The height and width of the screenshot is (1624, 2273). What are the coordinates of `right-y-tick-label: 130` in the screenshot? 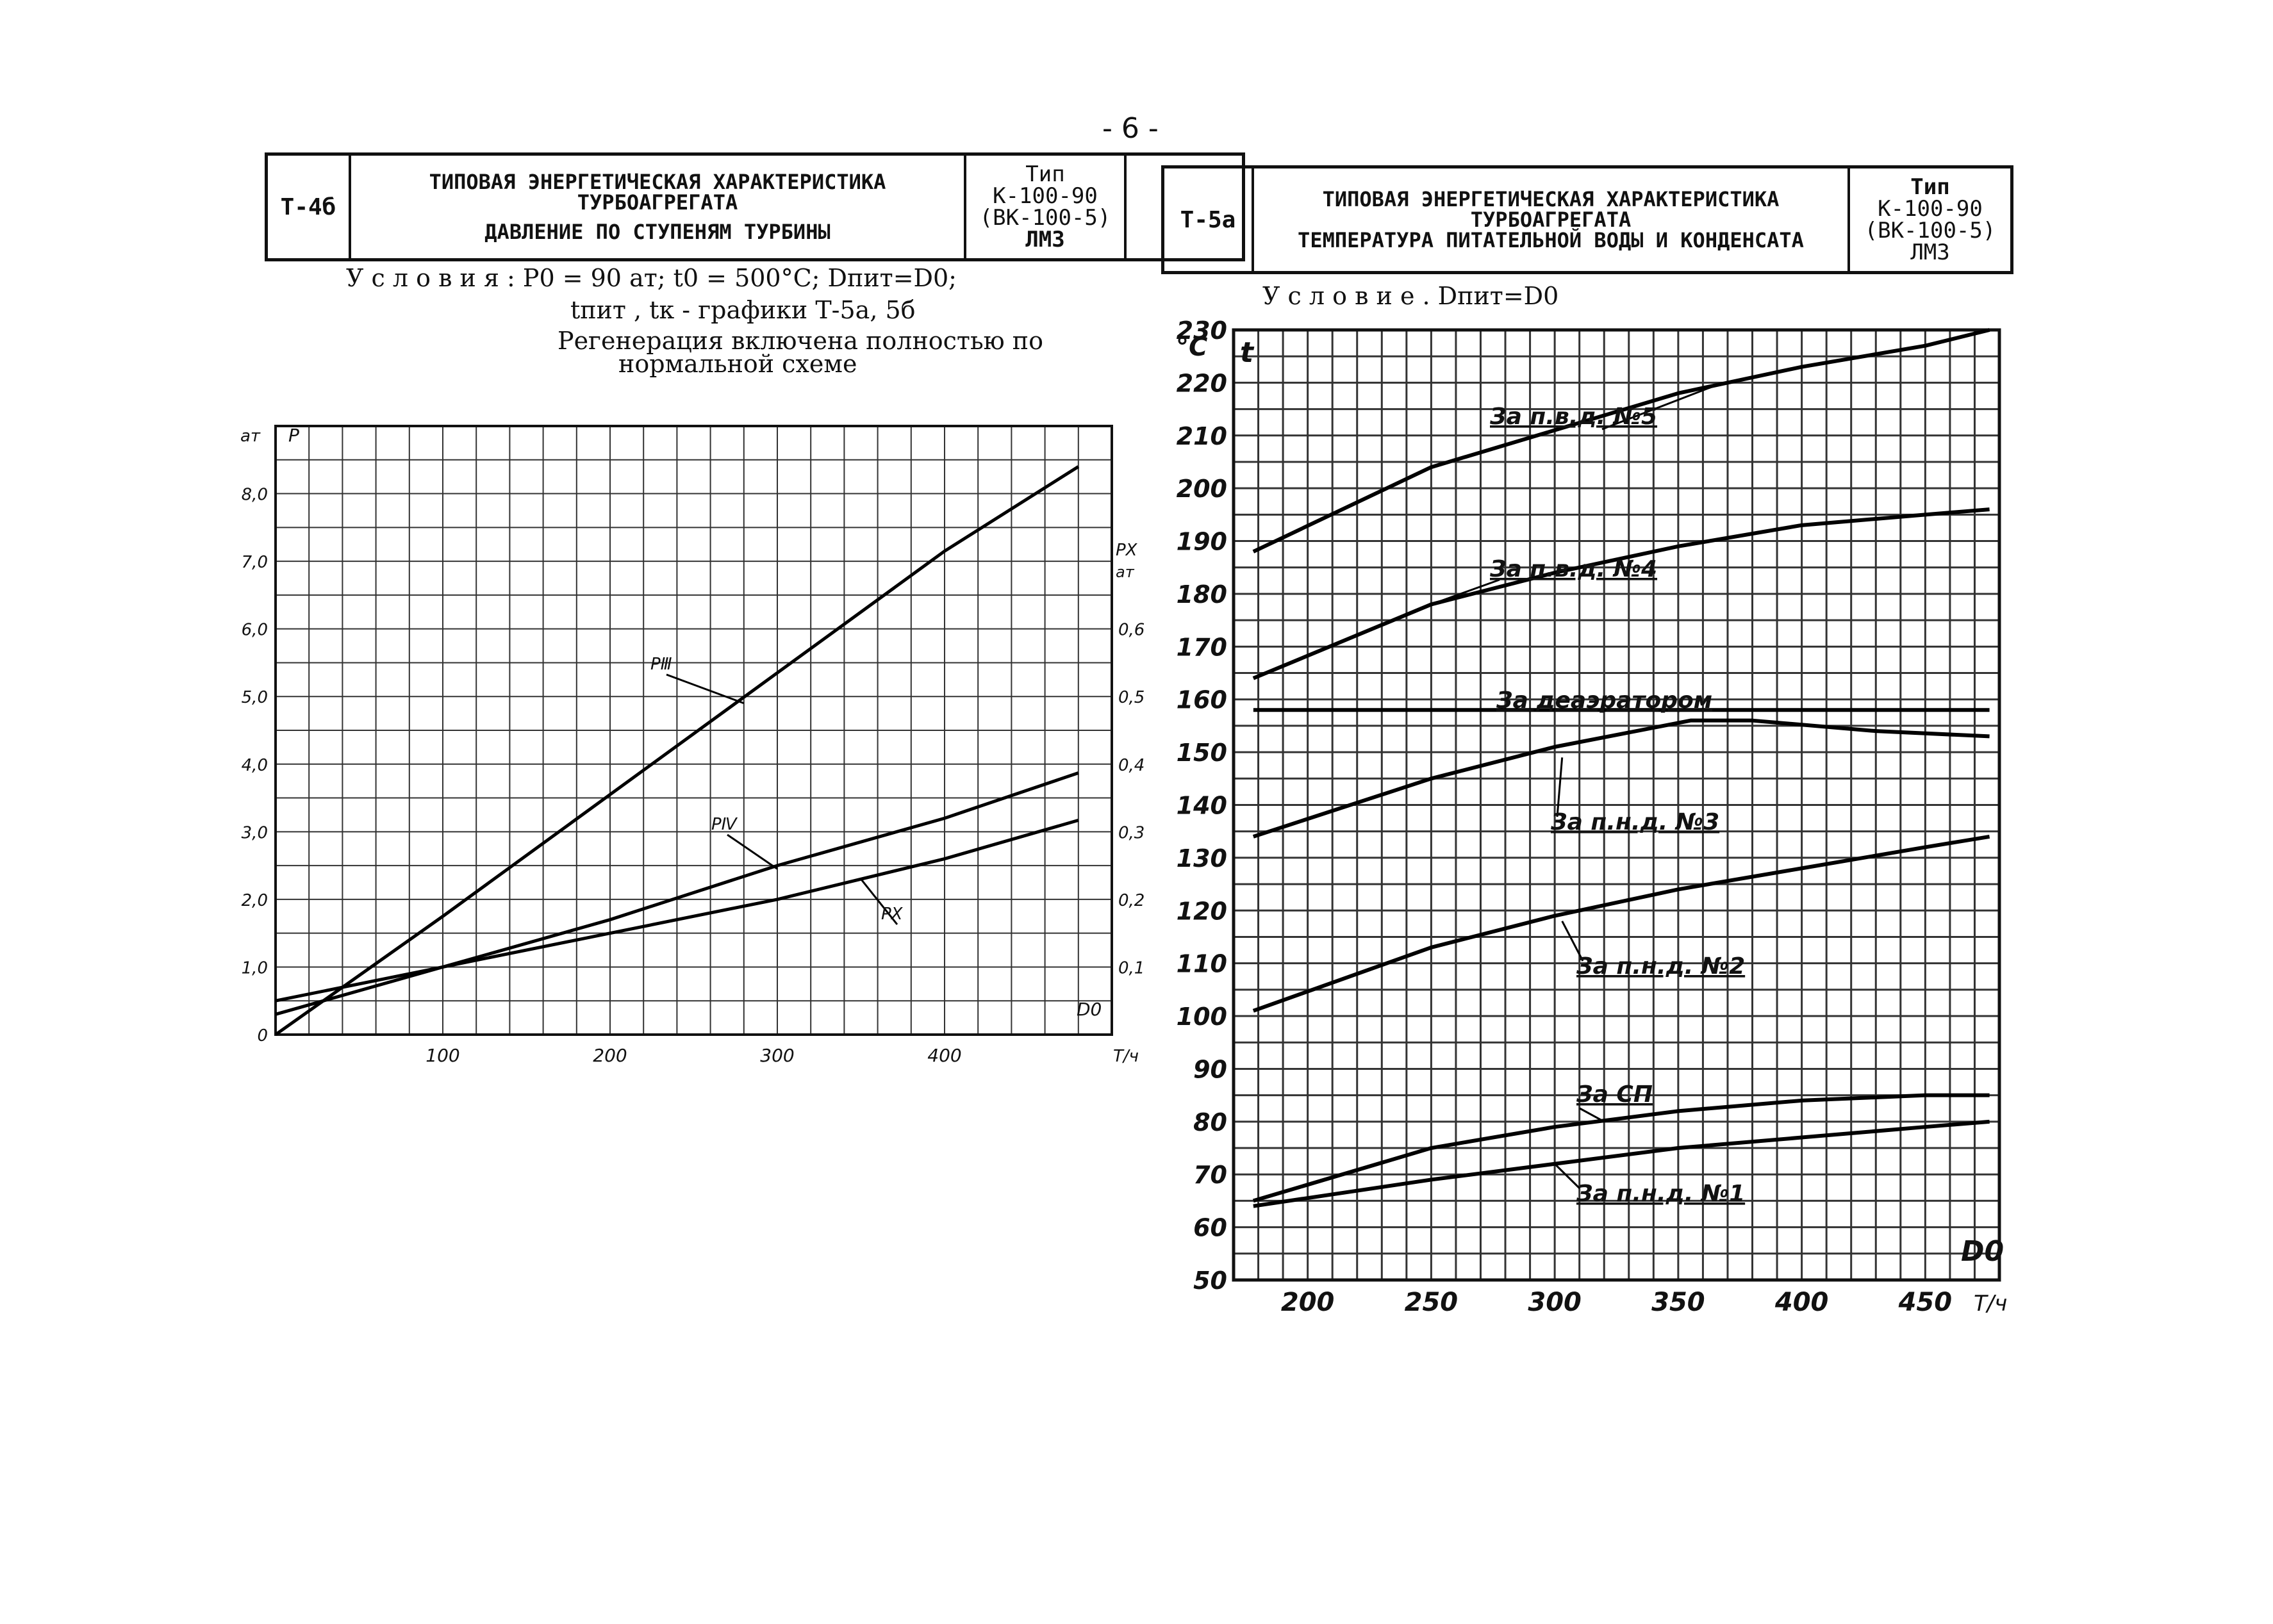 It's located at (1202, 859).